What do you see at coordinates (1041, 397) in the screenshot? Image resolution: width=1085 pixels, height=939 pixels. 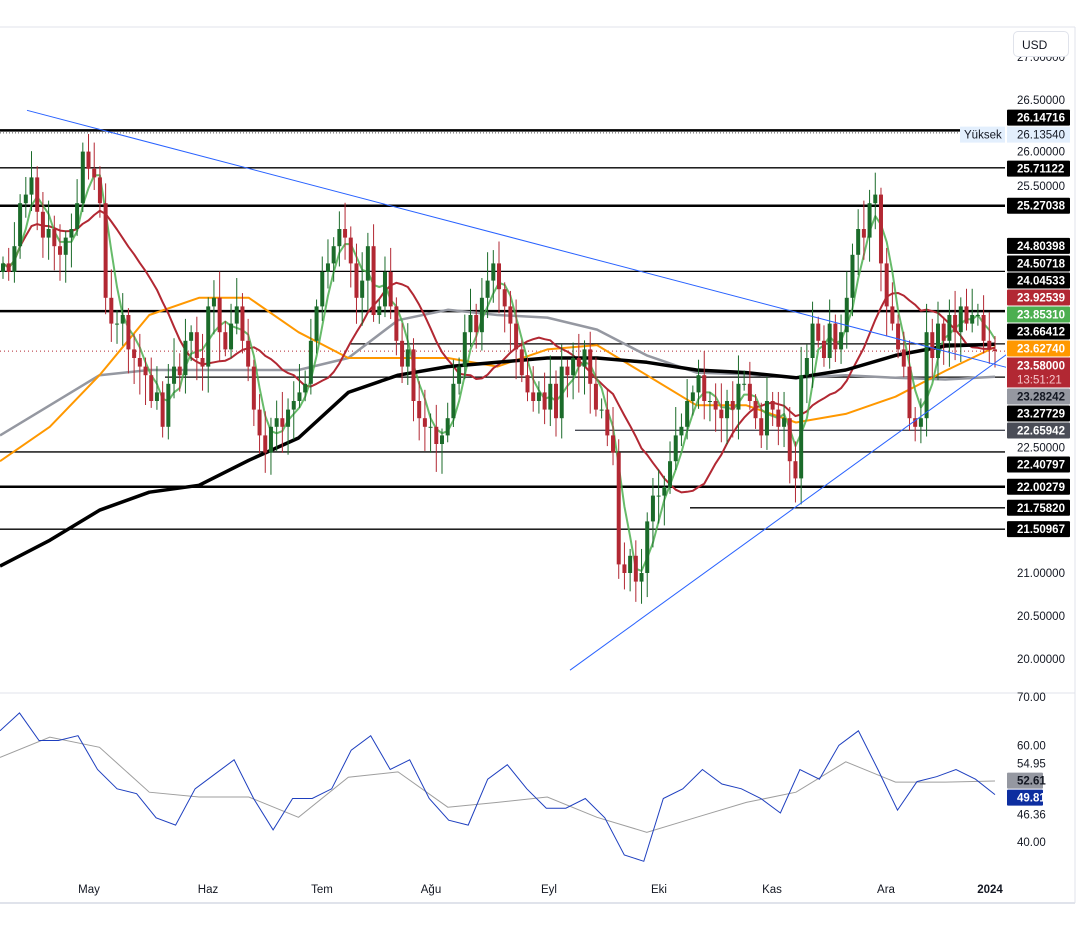 I see `ma-value-label: 23.28242` at bounding box center [1041, 397].